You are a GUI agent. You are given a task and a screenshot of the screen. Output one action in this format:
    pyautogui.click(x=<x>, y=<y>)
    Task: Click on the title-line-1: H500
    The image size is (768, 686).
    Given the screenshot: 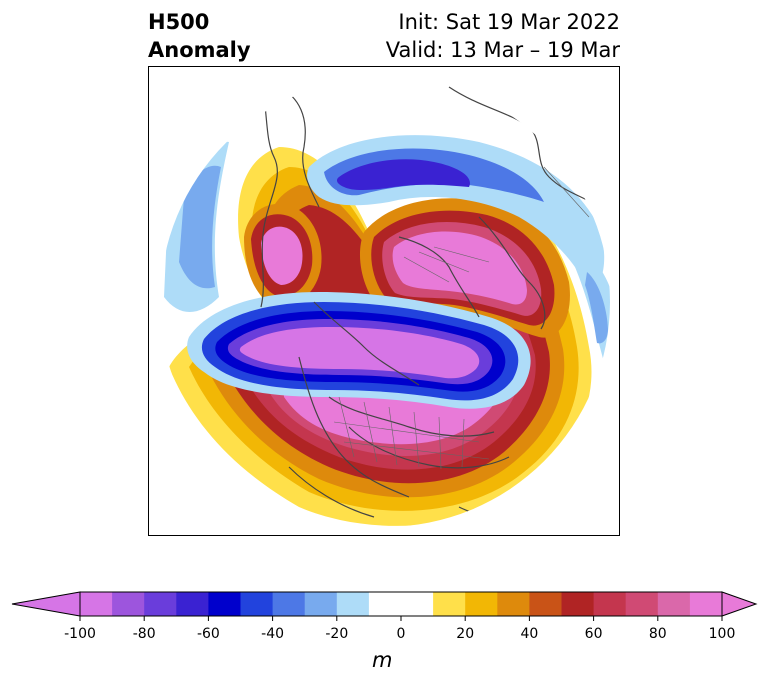 What is the action you would take?
    pyautogui.click(x=179, y=22)
    